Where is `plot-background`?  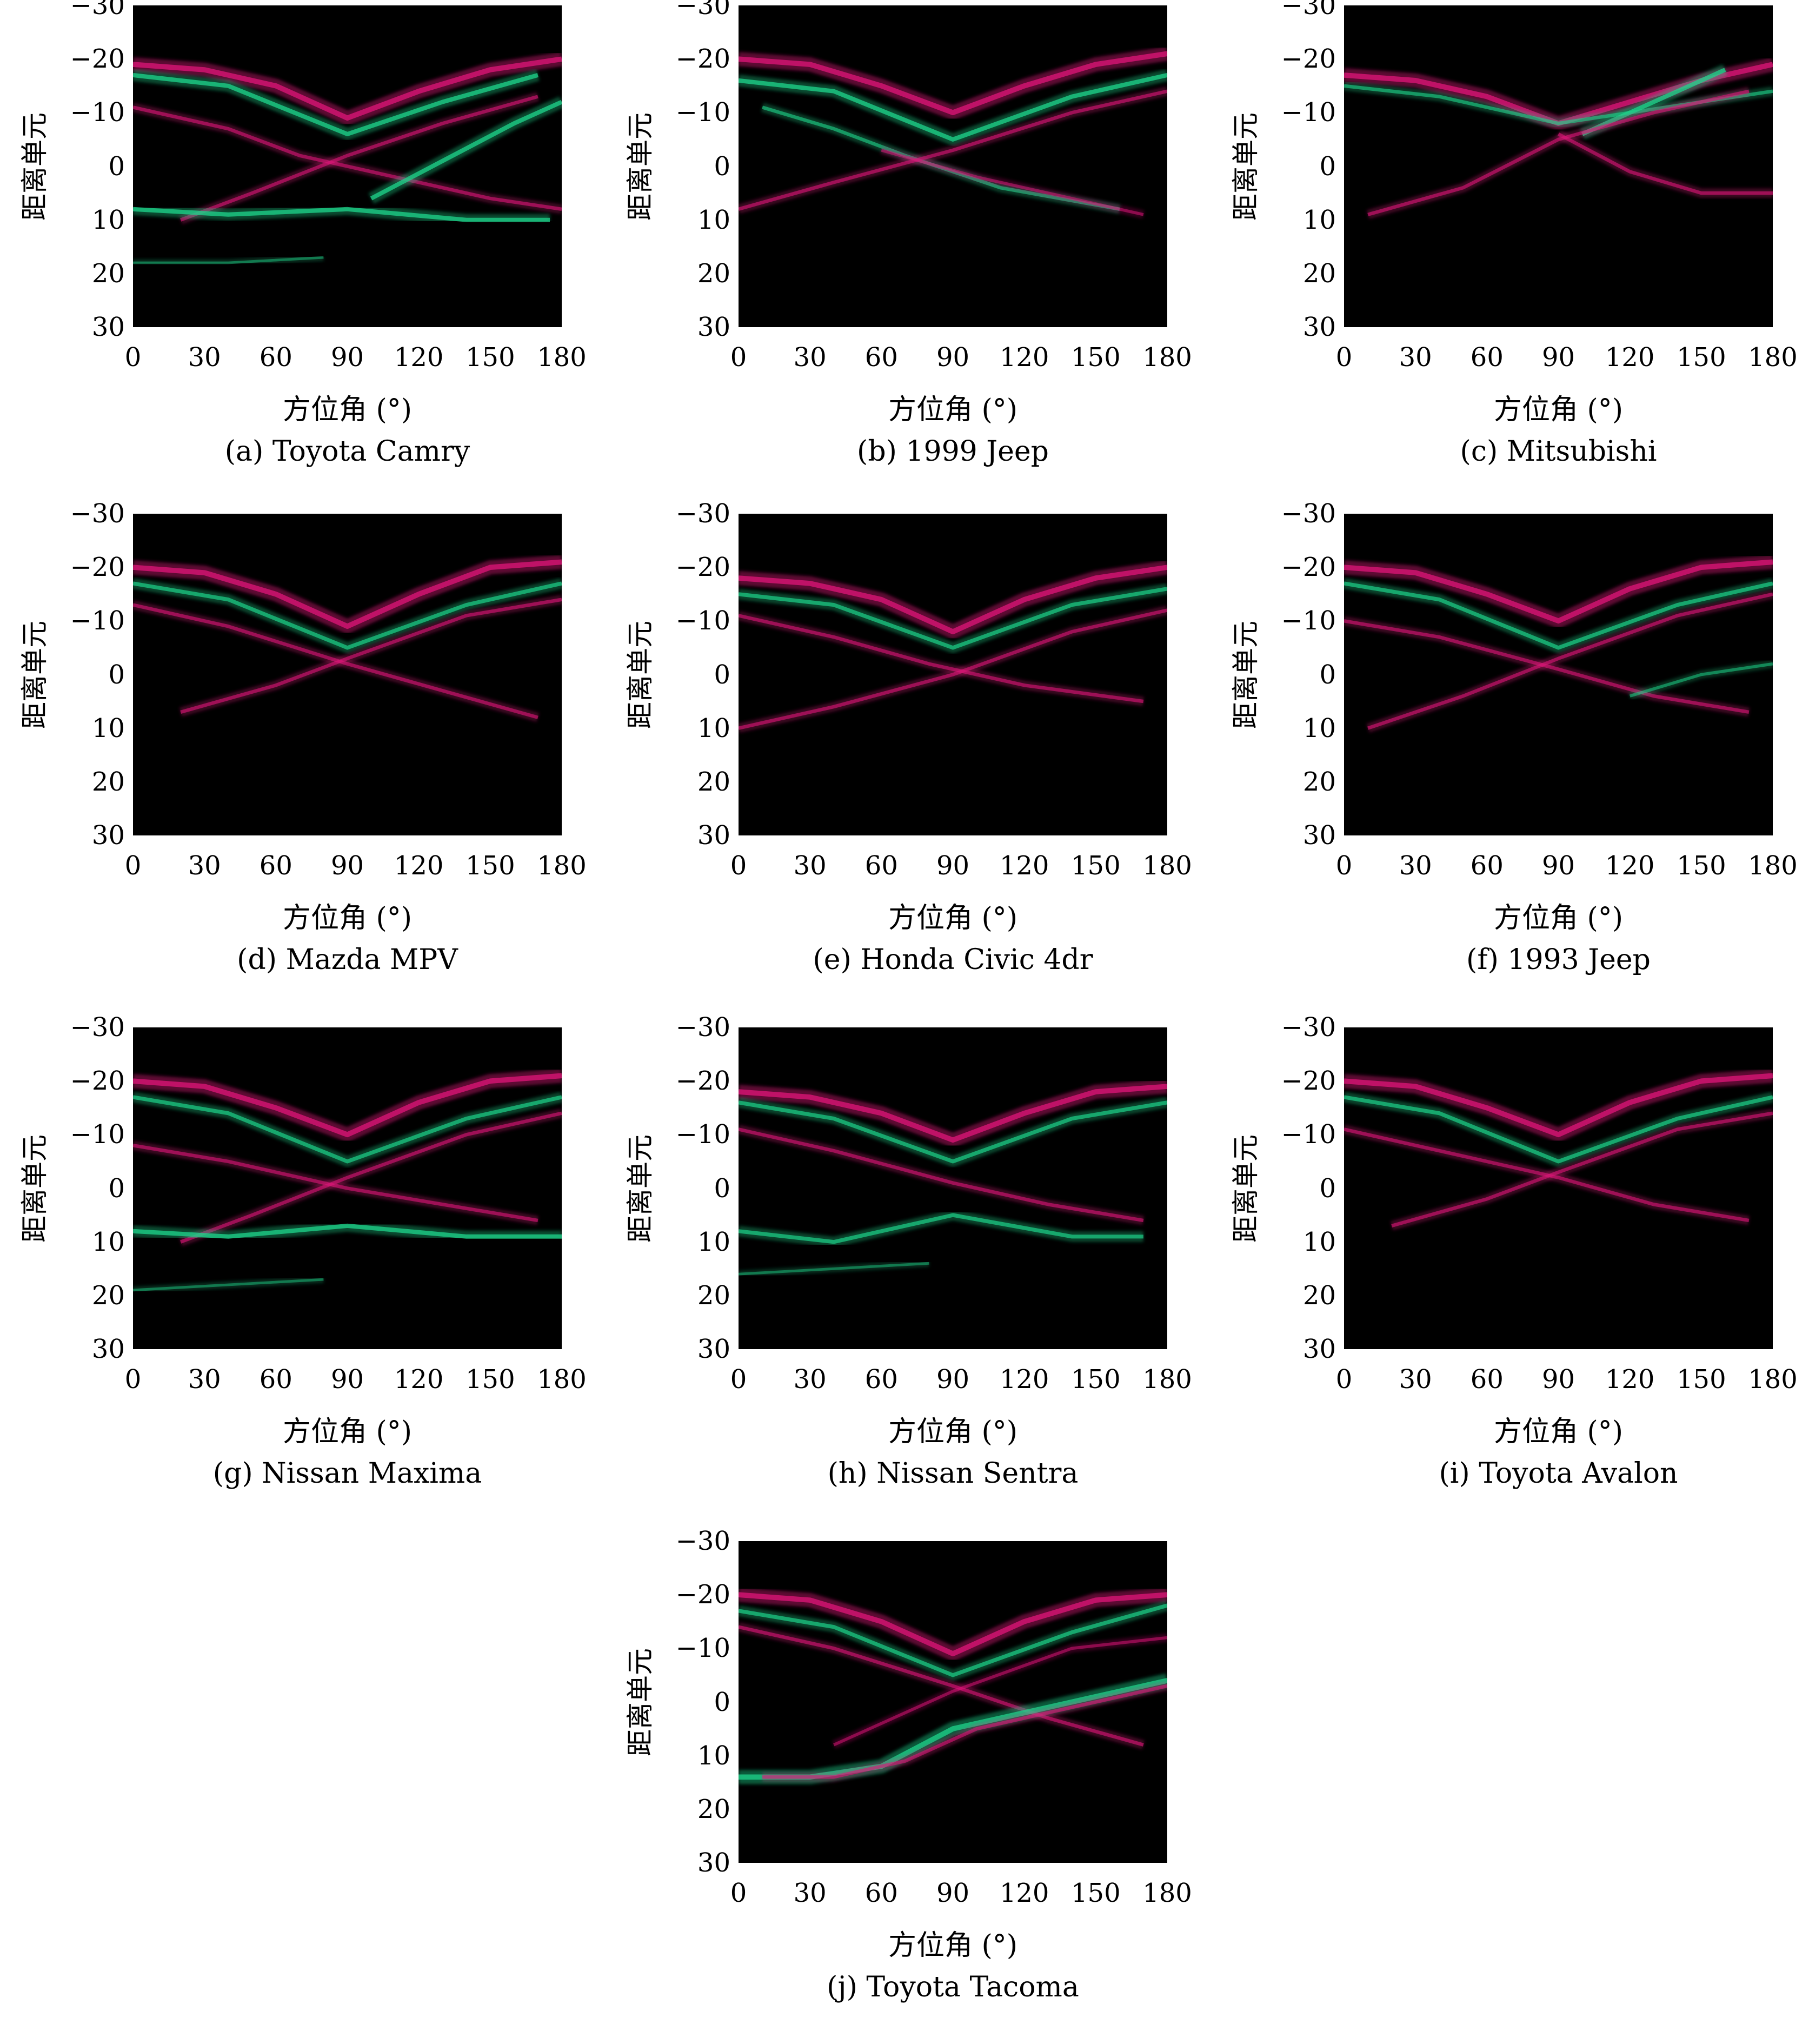 plot-background is located at coordinates (1558, 166).